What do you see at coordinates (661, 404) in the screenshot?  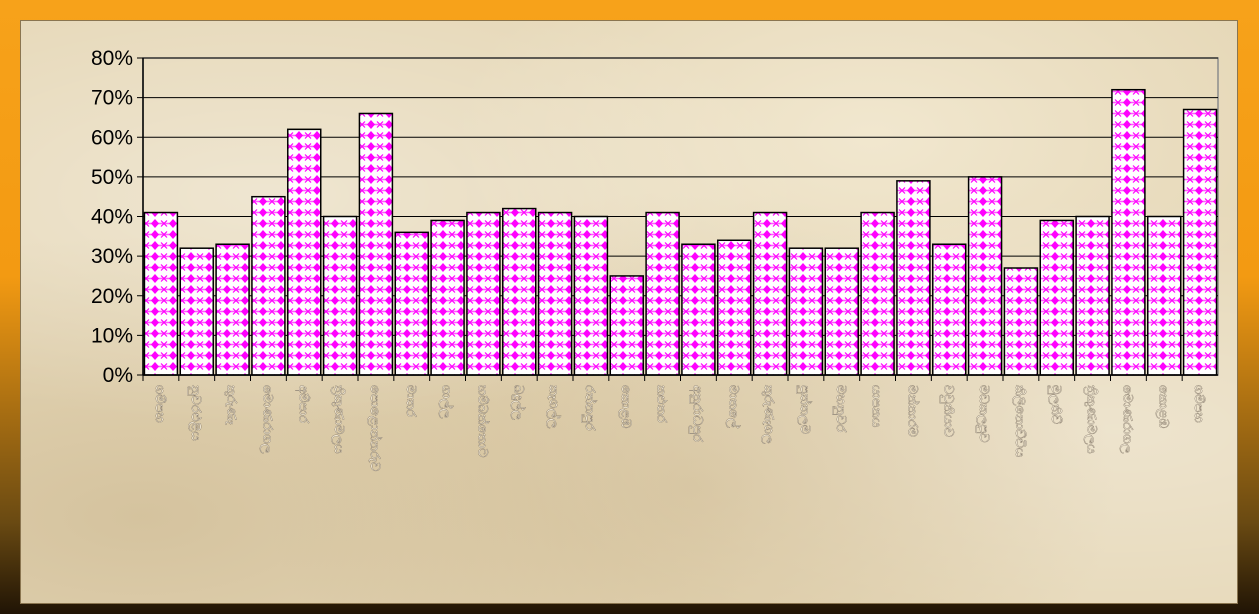 I see `x-tick-label: කළුතර` at bounding box center [661, 404].